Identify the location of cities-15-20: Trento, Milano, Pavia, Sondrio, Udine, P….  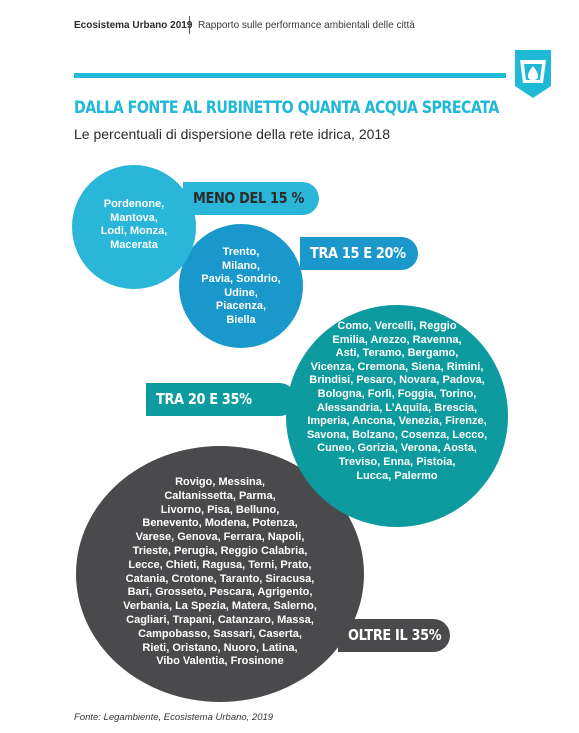
(241, 286).